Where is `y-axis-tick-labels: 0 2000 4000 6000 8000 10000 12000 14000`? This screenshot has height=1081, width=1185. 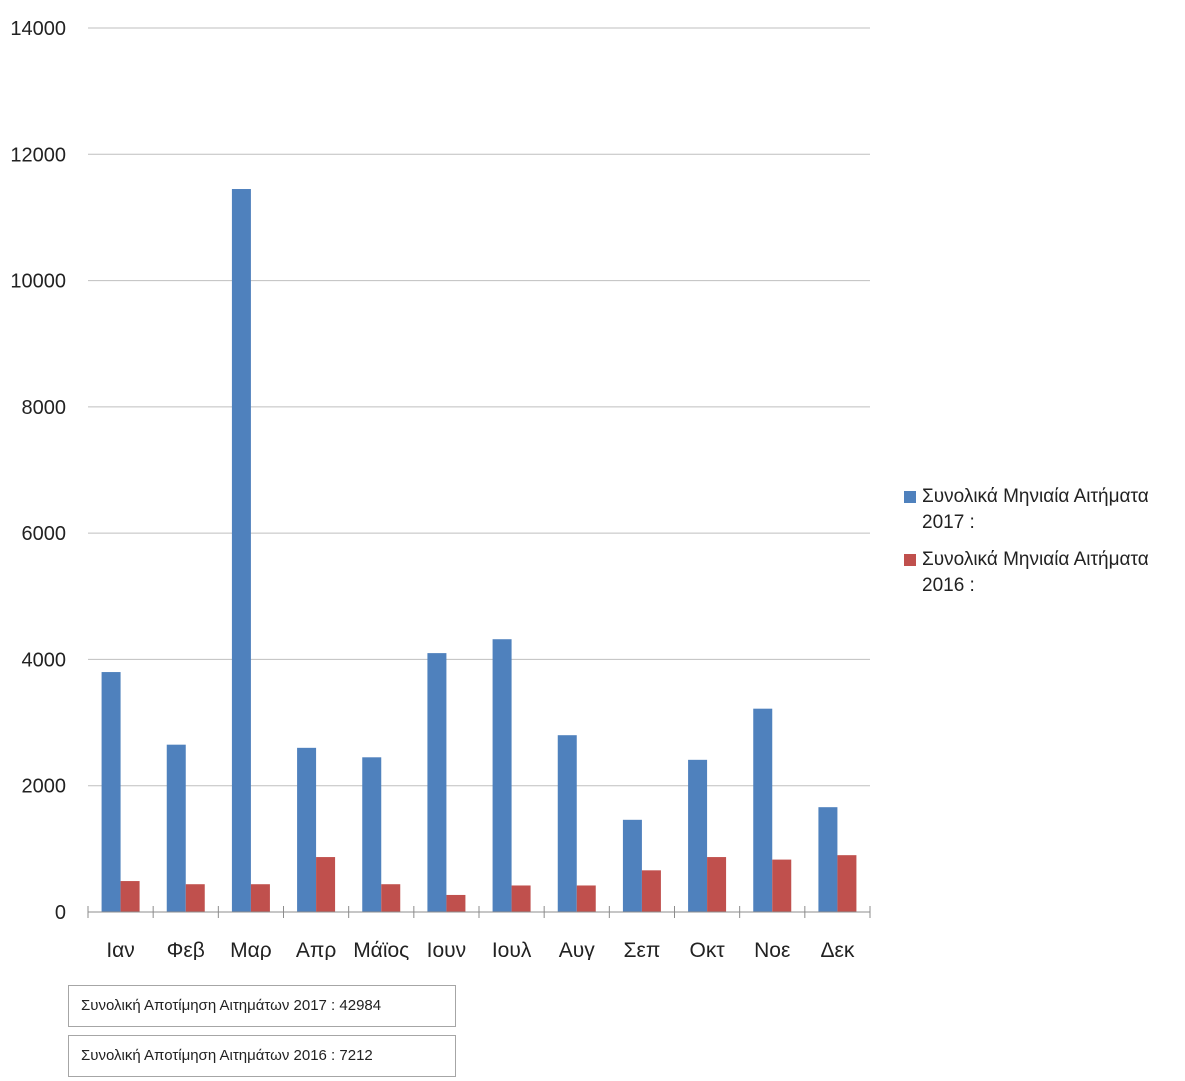 y-axis-tick-labels: 0 2000 4000 6000 8000 10000 12000 14000 is located at coordinates (38, 471).